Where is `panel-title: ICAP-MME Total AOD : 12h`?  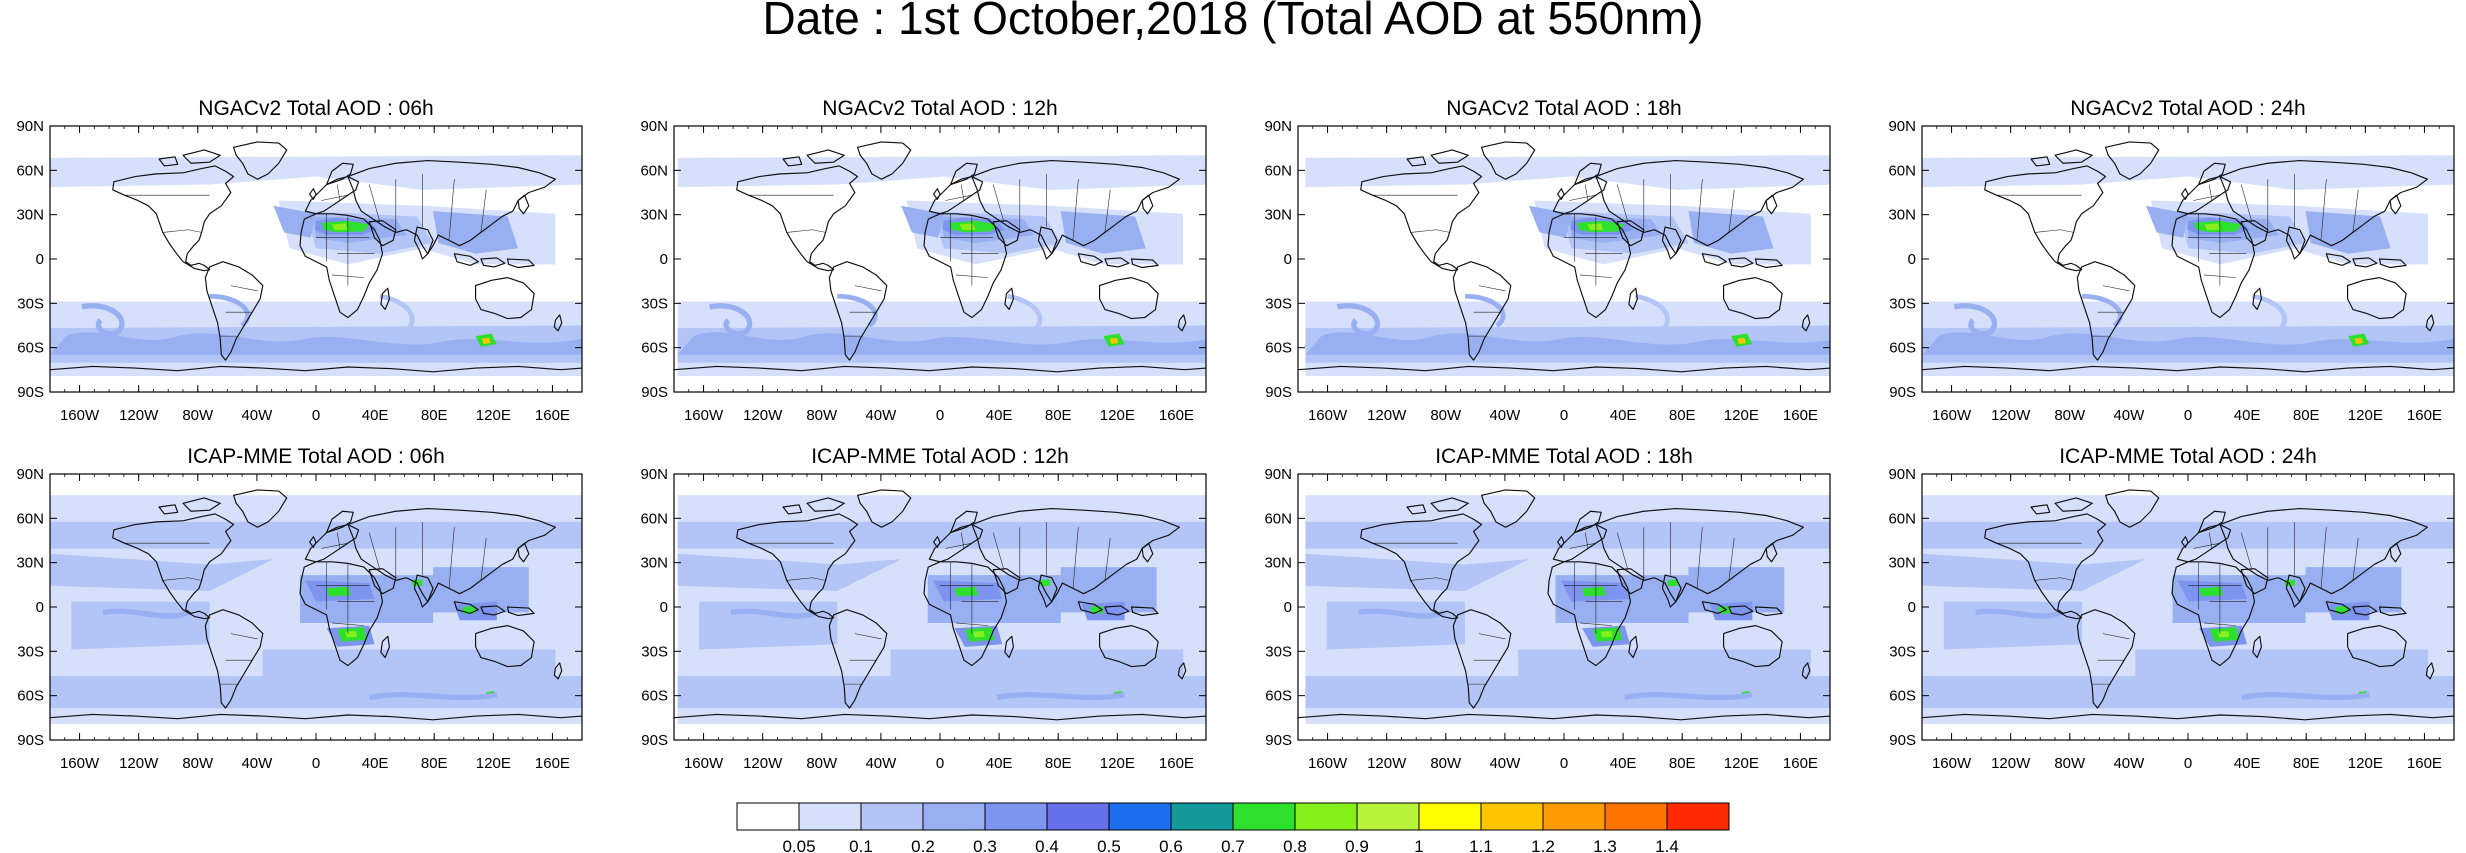 panel-title: ICAP-MME Total AOD : 12h is located at coordinates (940, 456).